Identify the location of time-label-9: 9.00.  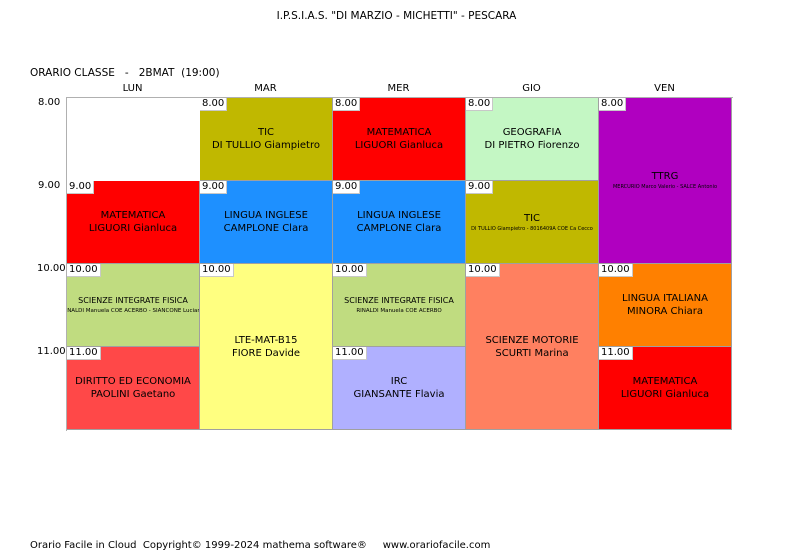
(49, 185).